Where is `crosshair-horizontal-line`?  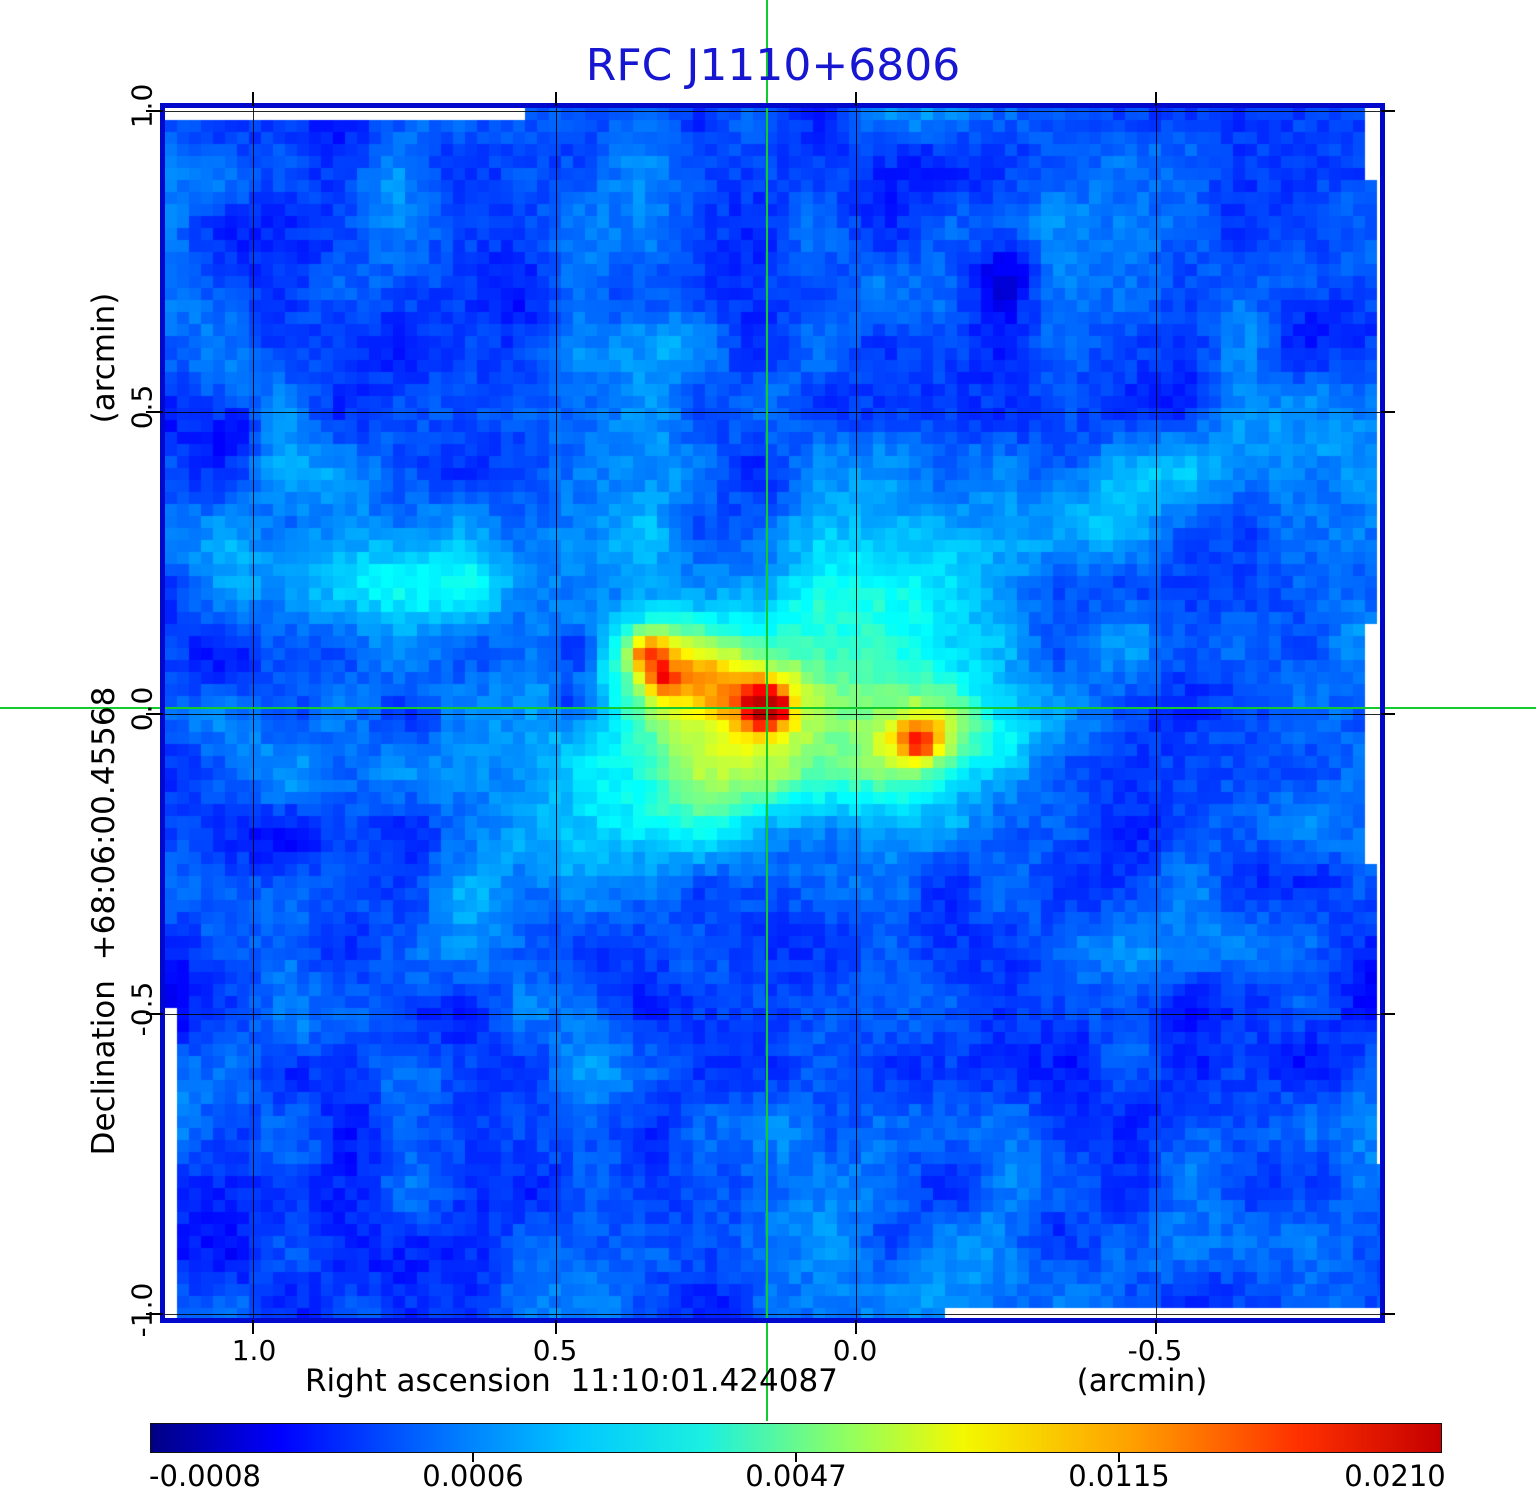
crosshair-horizontal-line is located at coordinates (768, 708).